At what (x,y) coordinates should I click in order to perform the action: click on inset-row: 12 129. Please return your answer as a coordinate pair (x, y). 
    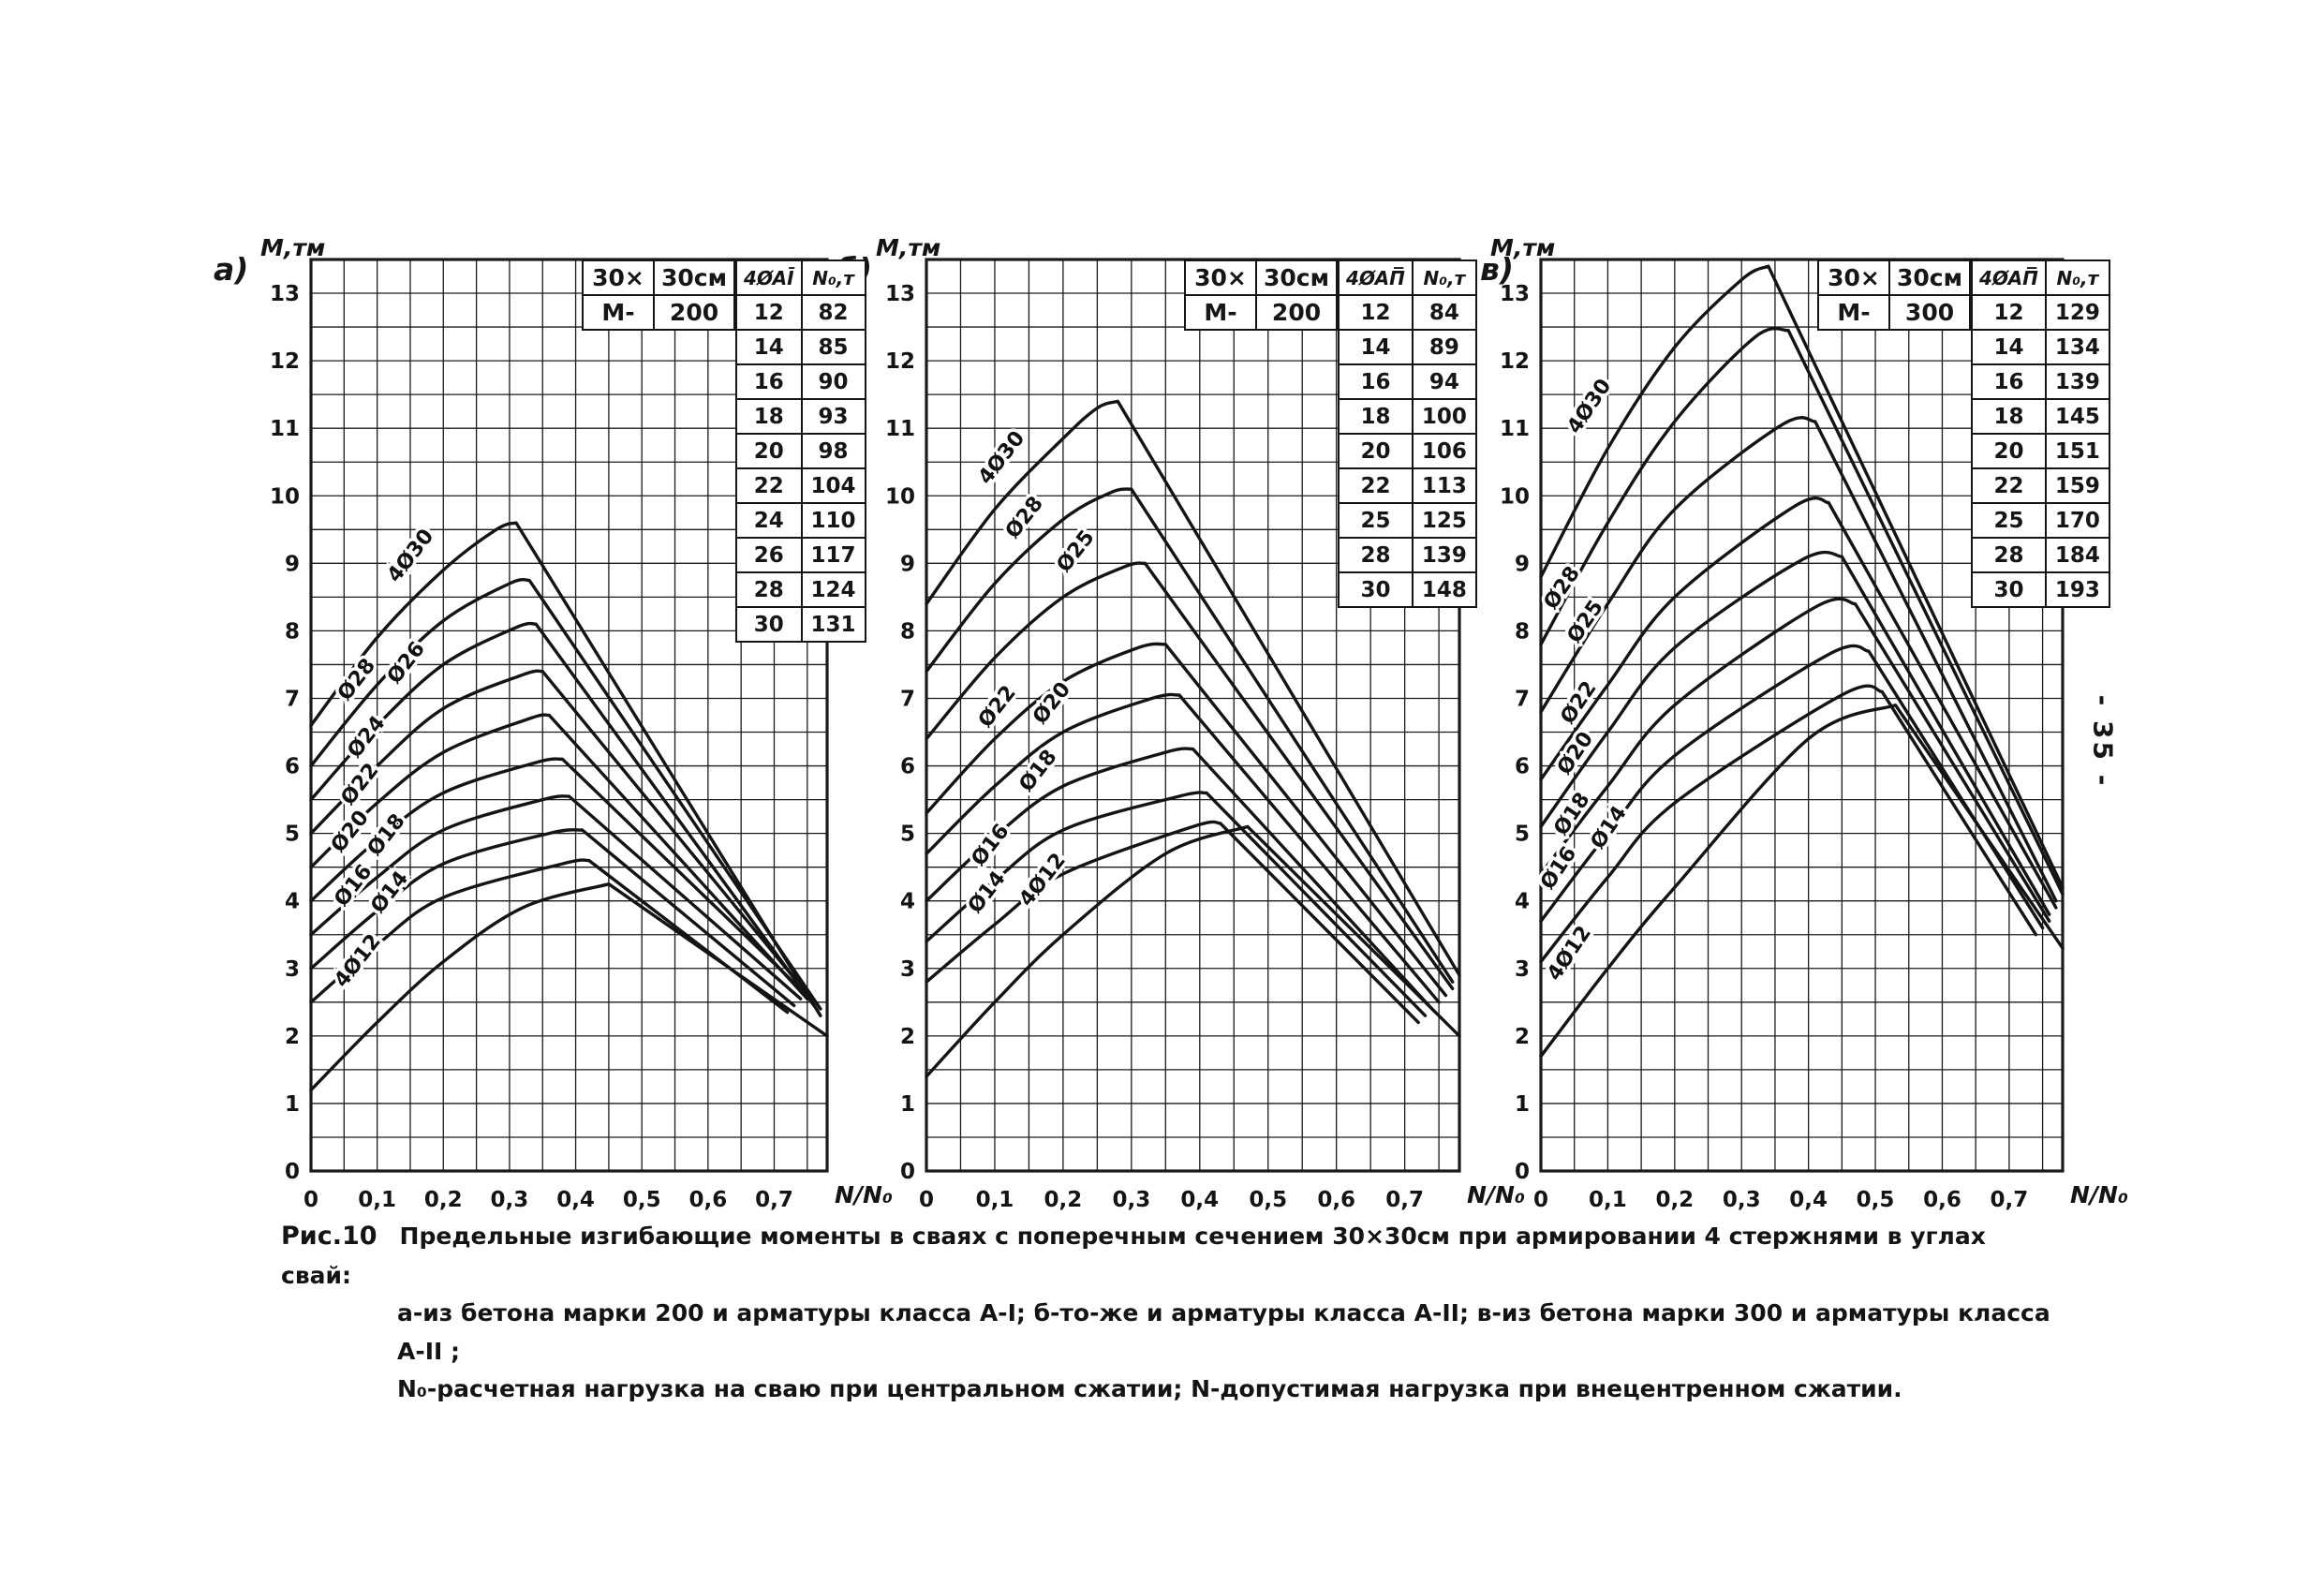
    Looking at the image, I should click on (2041, 312).